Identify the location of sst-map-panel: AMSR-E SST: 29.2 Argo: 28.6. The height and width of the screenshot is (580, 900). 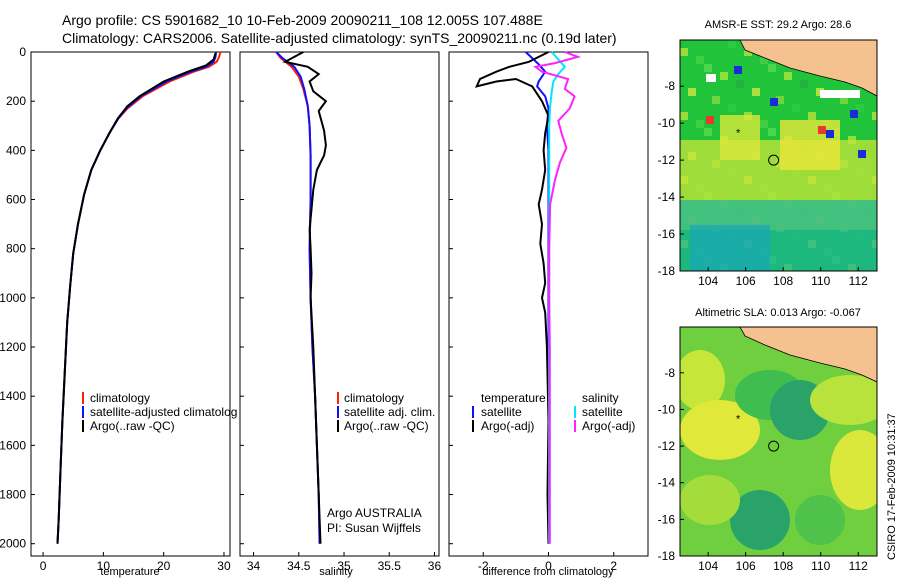
(768, 153).